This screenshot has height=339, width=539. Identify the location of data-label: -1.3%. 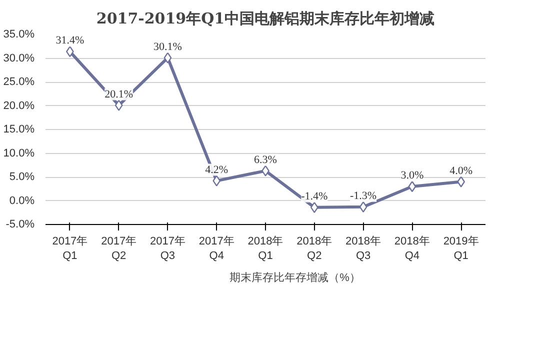
(363, 196).